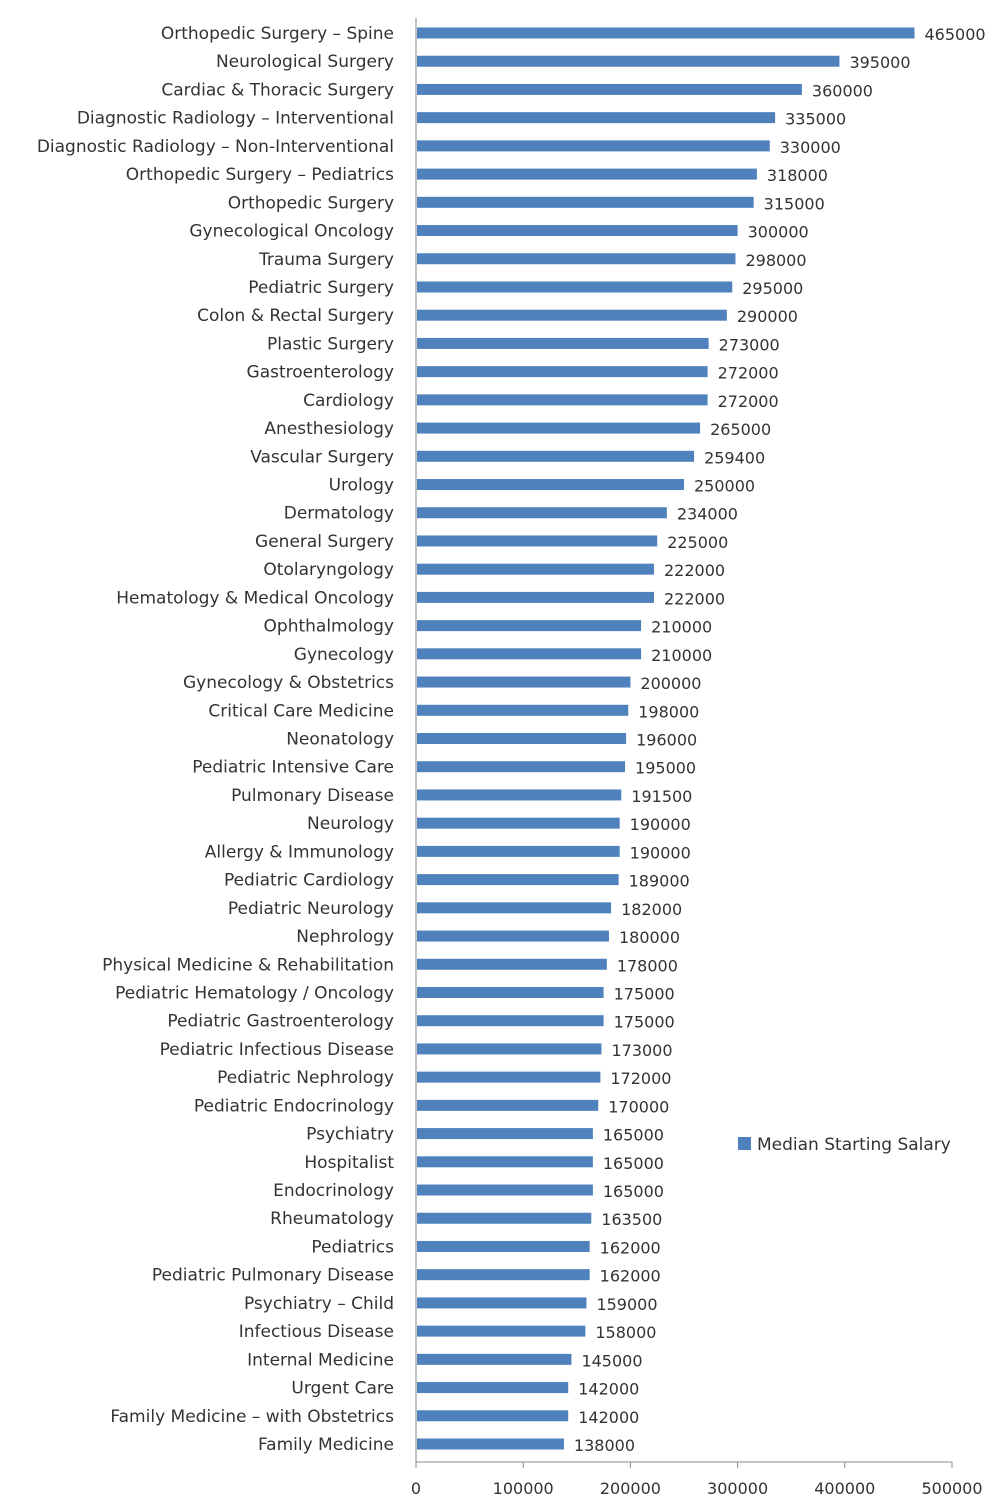 Image resolution: width=1002 pixels, height=1502 pixels. Describe the element at coordinates (666, 740) in the screenshot. I see `data-label: 196000` at that location.